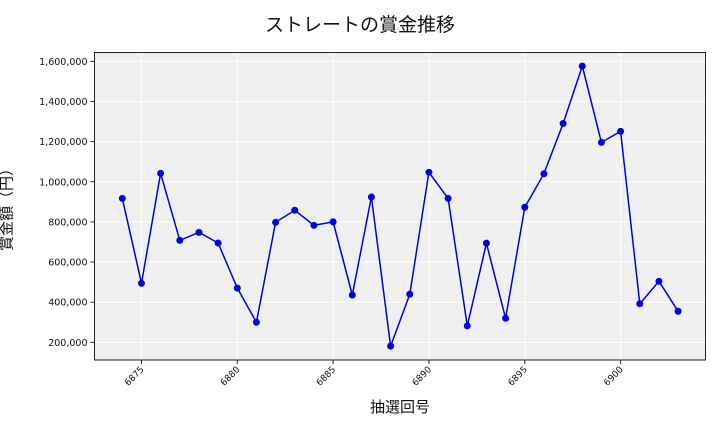  Describe the element at coordinates (67, 222) in the screenshot. I see `y-tick-label: 800,000` at that location.